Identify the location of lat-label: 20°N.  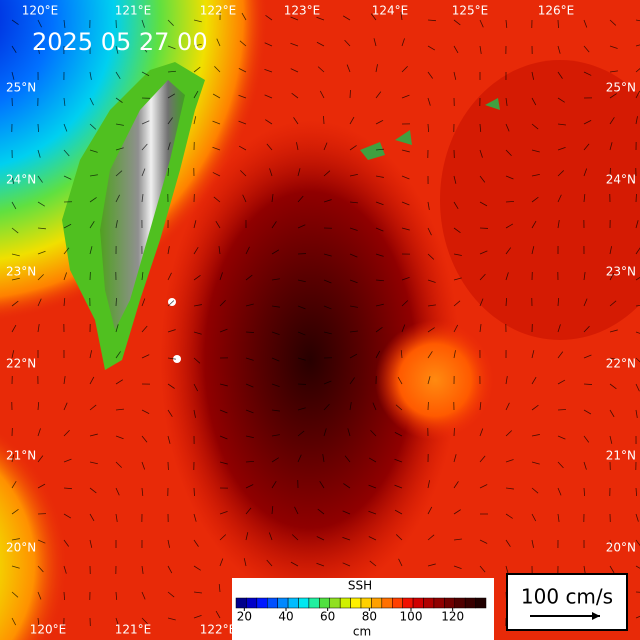
(21, 548).